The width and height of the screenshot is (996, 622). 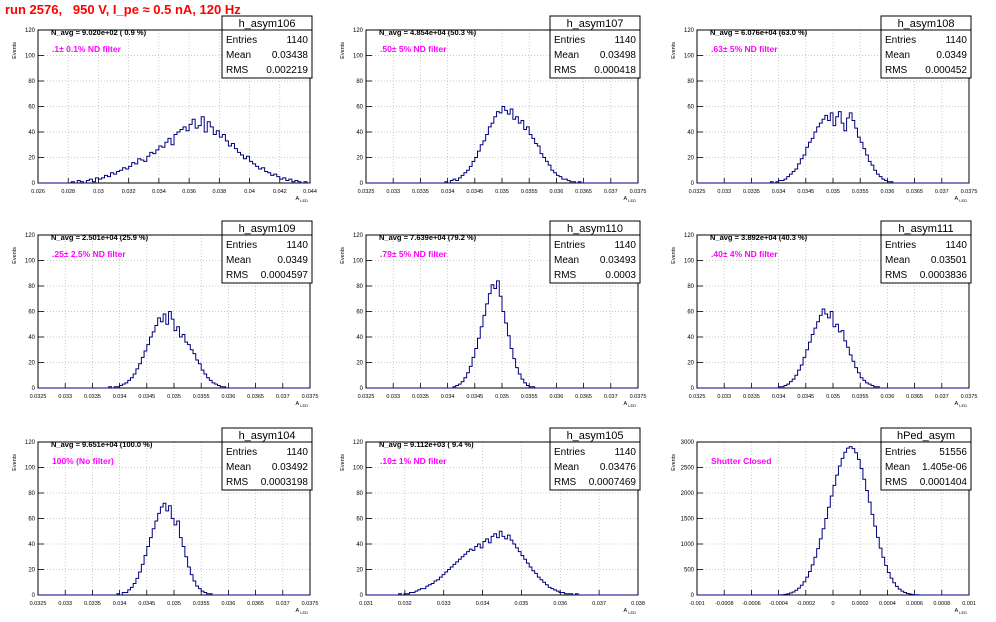 What do you see at coordinates (833, 397) in the screenshot?
I see `x-tick-label: 0.035` at bounding box center [833, 397].